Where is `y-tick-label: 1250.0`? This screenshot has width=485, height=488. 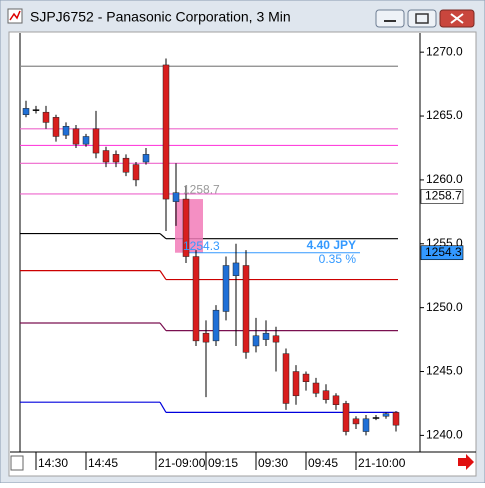 y-tick-label: 1250.0 is located at coordinates (444, 307).